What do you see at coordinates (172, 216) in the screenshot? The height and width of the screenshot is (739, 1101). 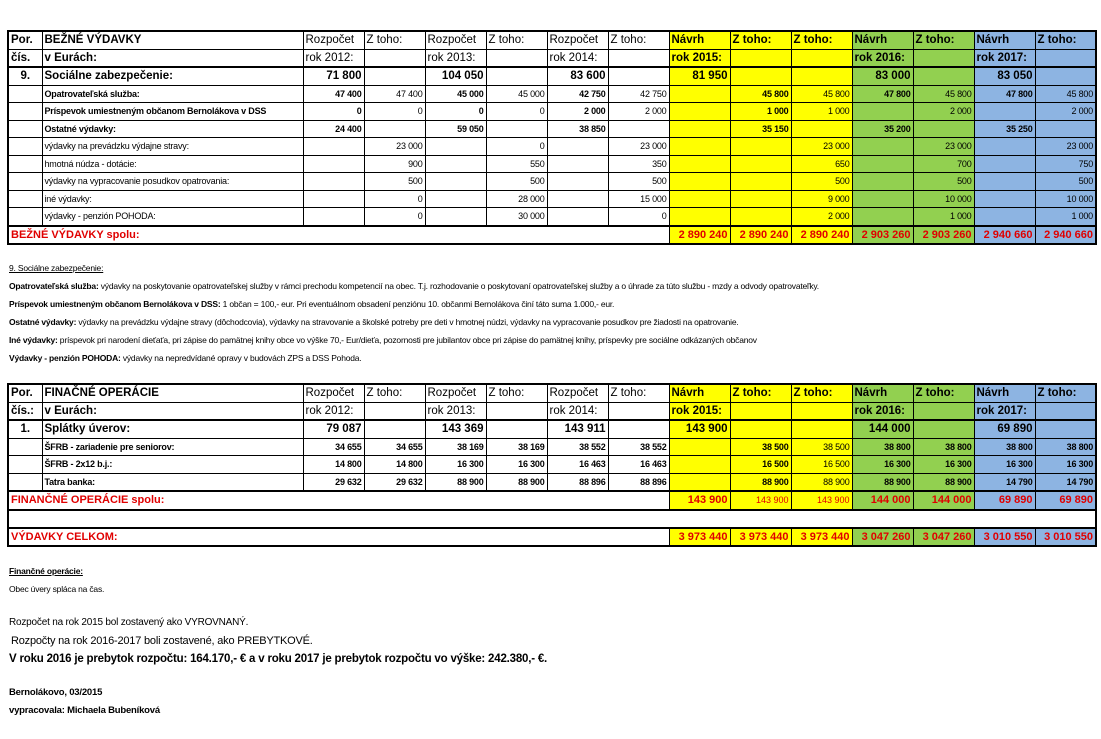 I see `row-label: výdavky - penzión POHODA:` at bounding box center [172, 216].